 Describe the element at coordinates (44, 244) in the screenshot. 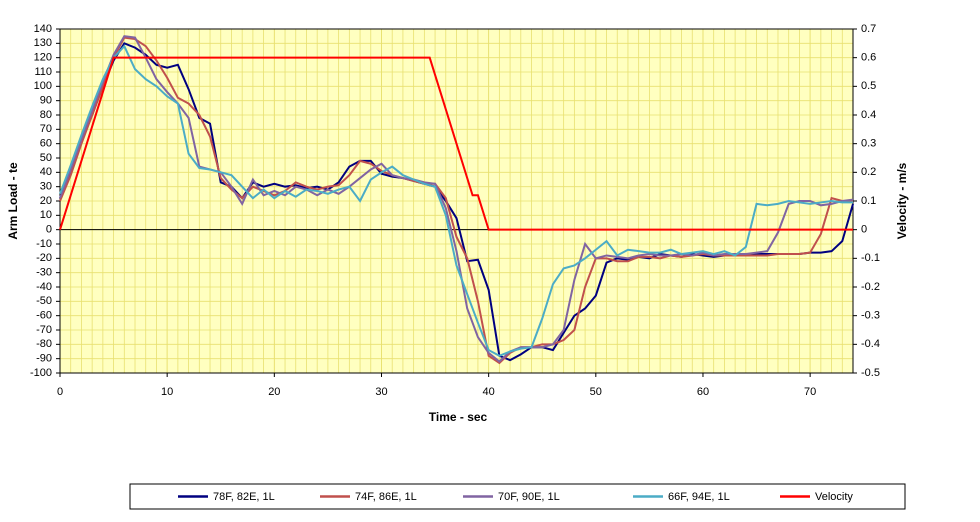

I see `y-tick-label: -10` at that location.